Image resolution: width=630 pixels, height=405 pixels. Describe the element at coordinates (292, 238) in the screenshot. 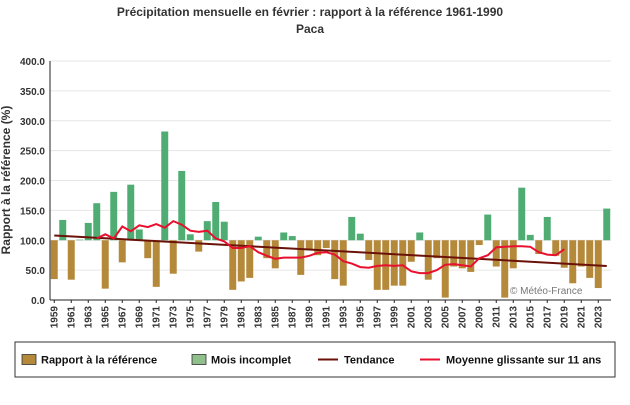

I see `bar-1987` at that location.